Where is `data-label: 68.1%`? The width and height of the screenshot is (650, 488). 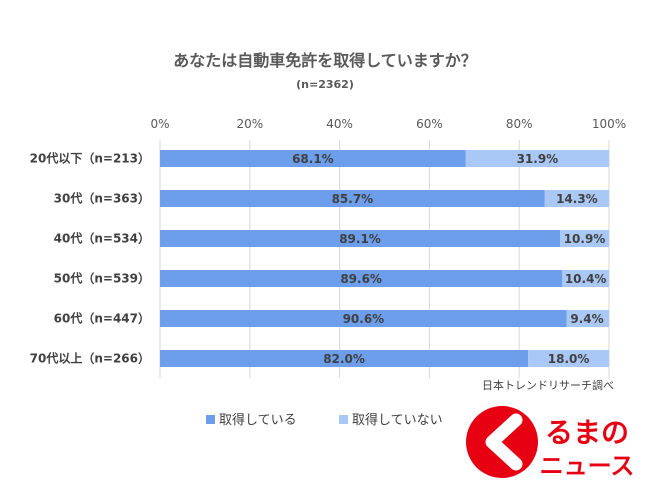
data-label: 68.1% is located at coordinates (313, 159).